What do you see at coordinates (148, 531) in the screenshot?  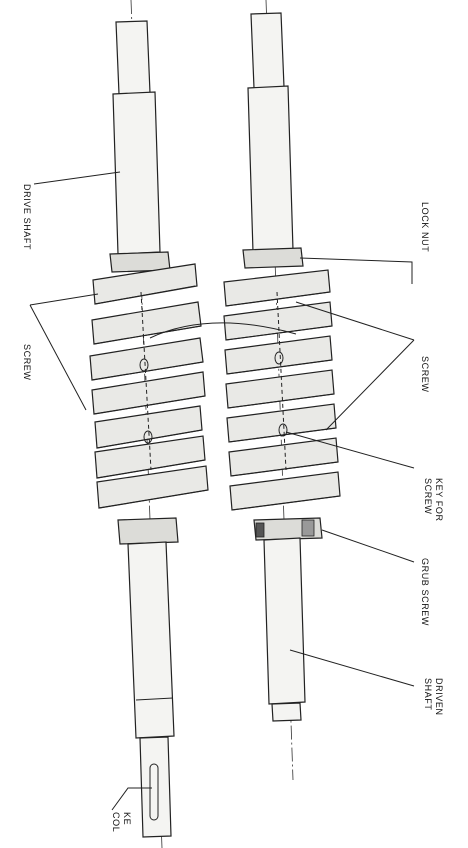 I see `drive-collar` at bounding box center [148, 531].